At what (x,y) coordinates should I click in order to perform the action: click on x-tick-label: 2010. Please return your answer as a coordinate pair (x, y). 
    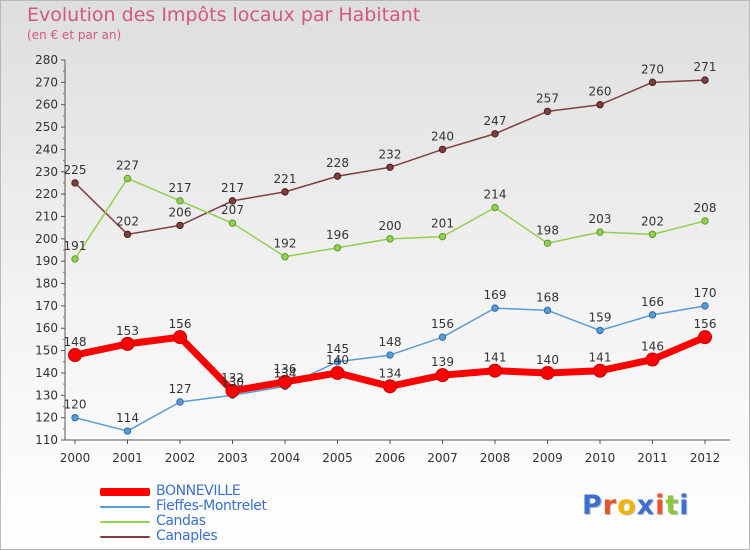
    Looking at the image, I should click on (600, 458).